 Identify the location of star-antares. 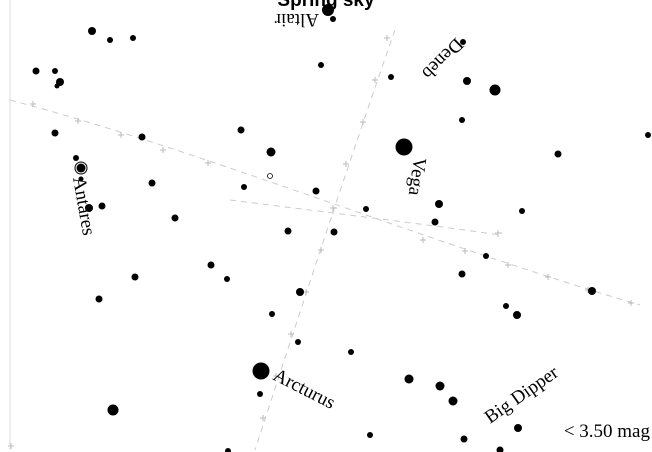
(81, 168).